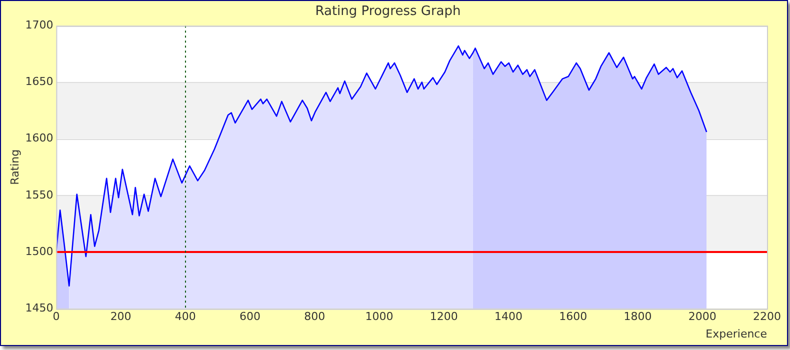 The image size is (790, 350). I want to click on x-tick-label: 1000, so click(379, 317).